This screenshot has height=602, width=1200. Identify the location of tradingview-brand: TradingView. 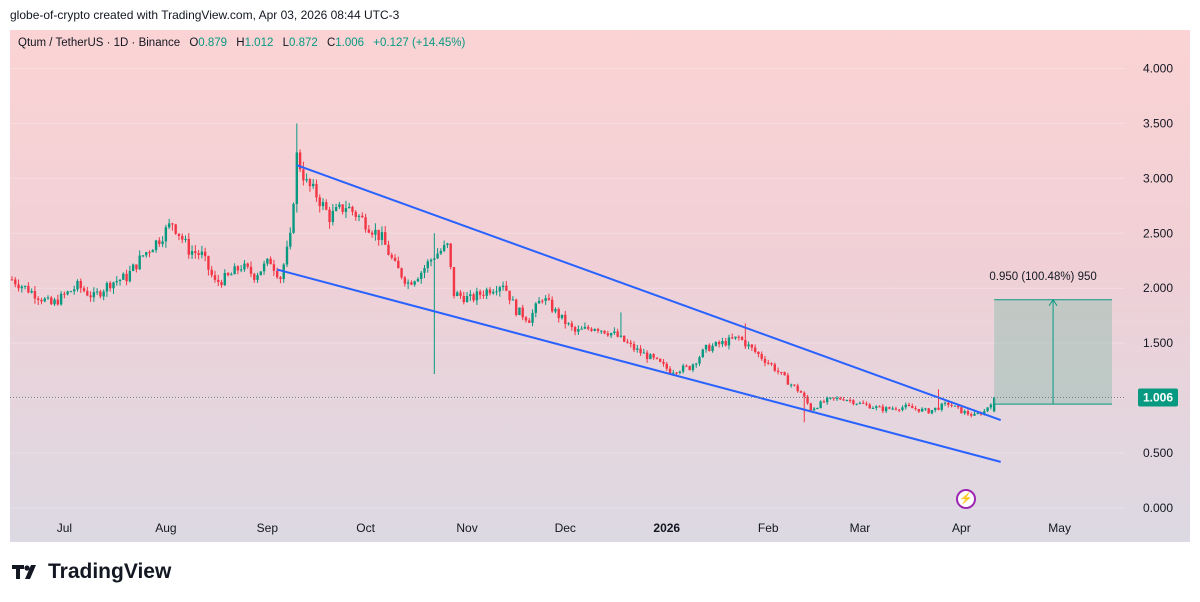
(91, 572).